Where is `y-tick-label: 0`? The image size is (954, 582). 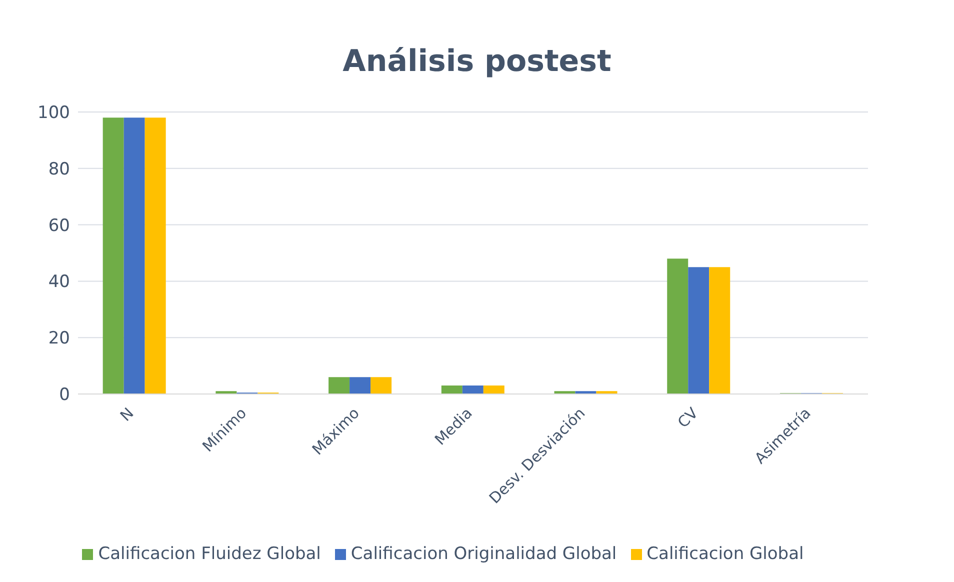
y-tick-label: 0 is located at coordinates (64, 395).